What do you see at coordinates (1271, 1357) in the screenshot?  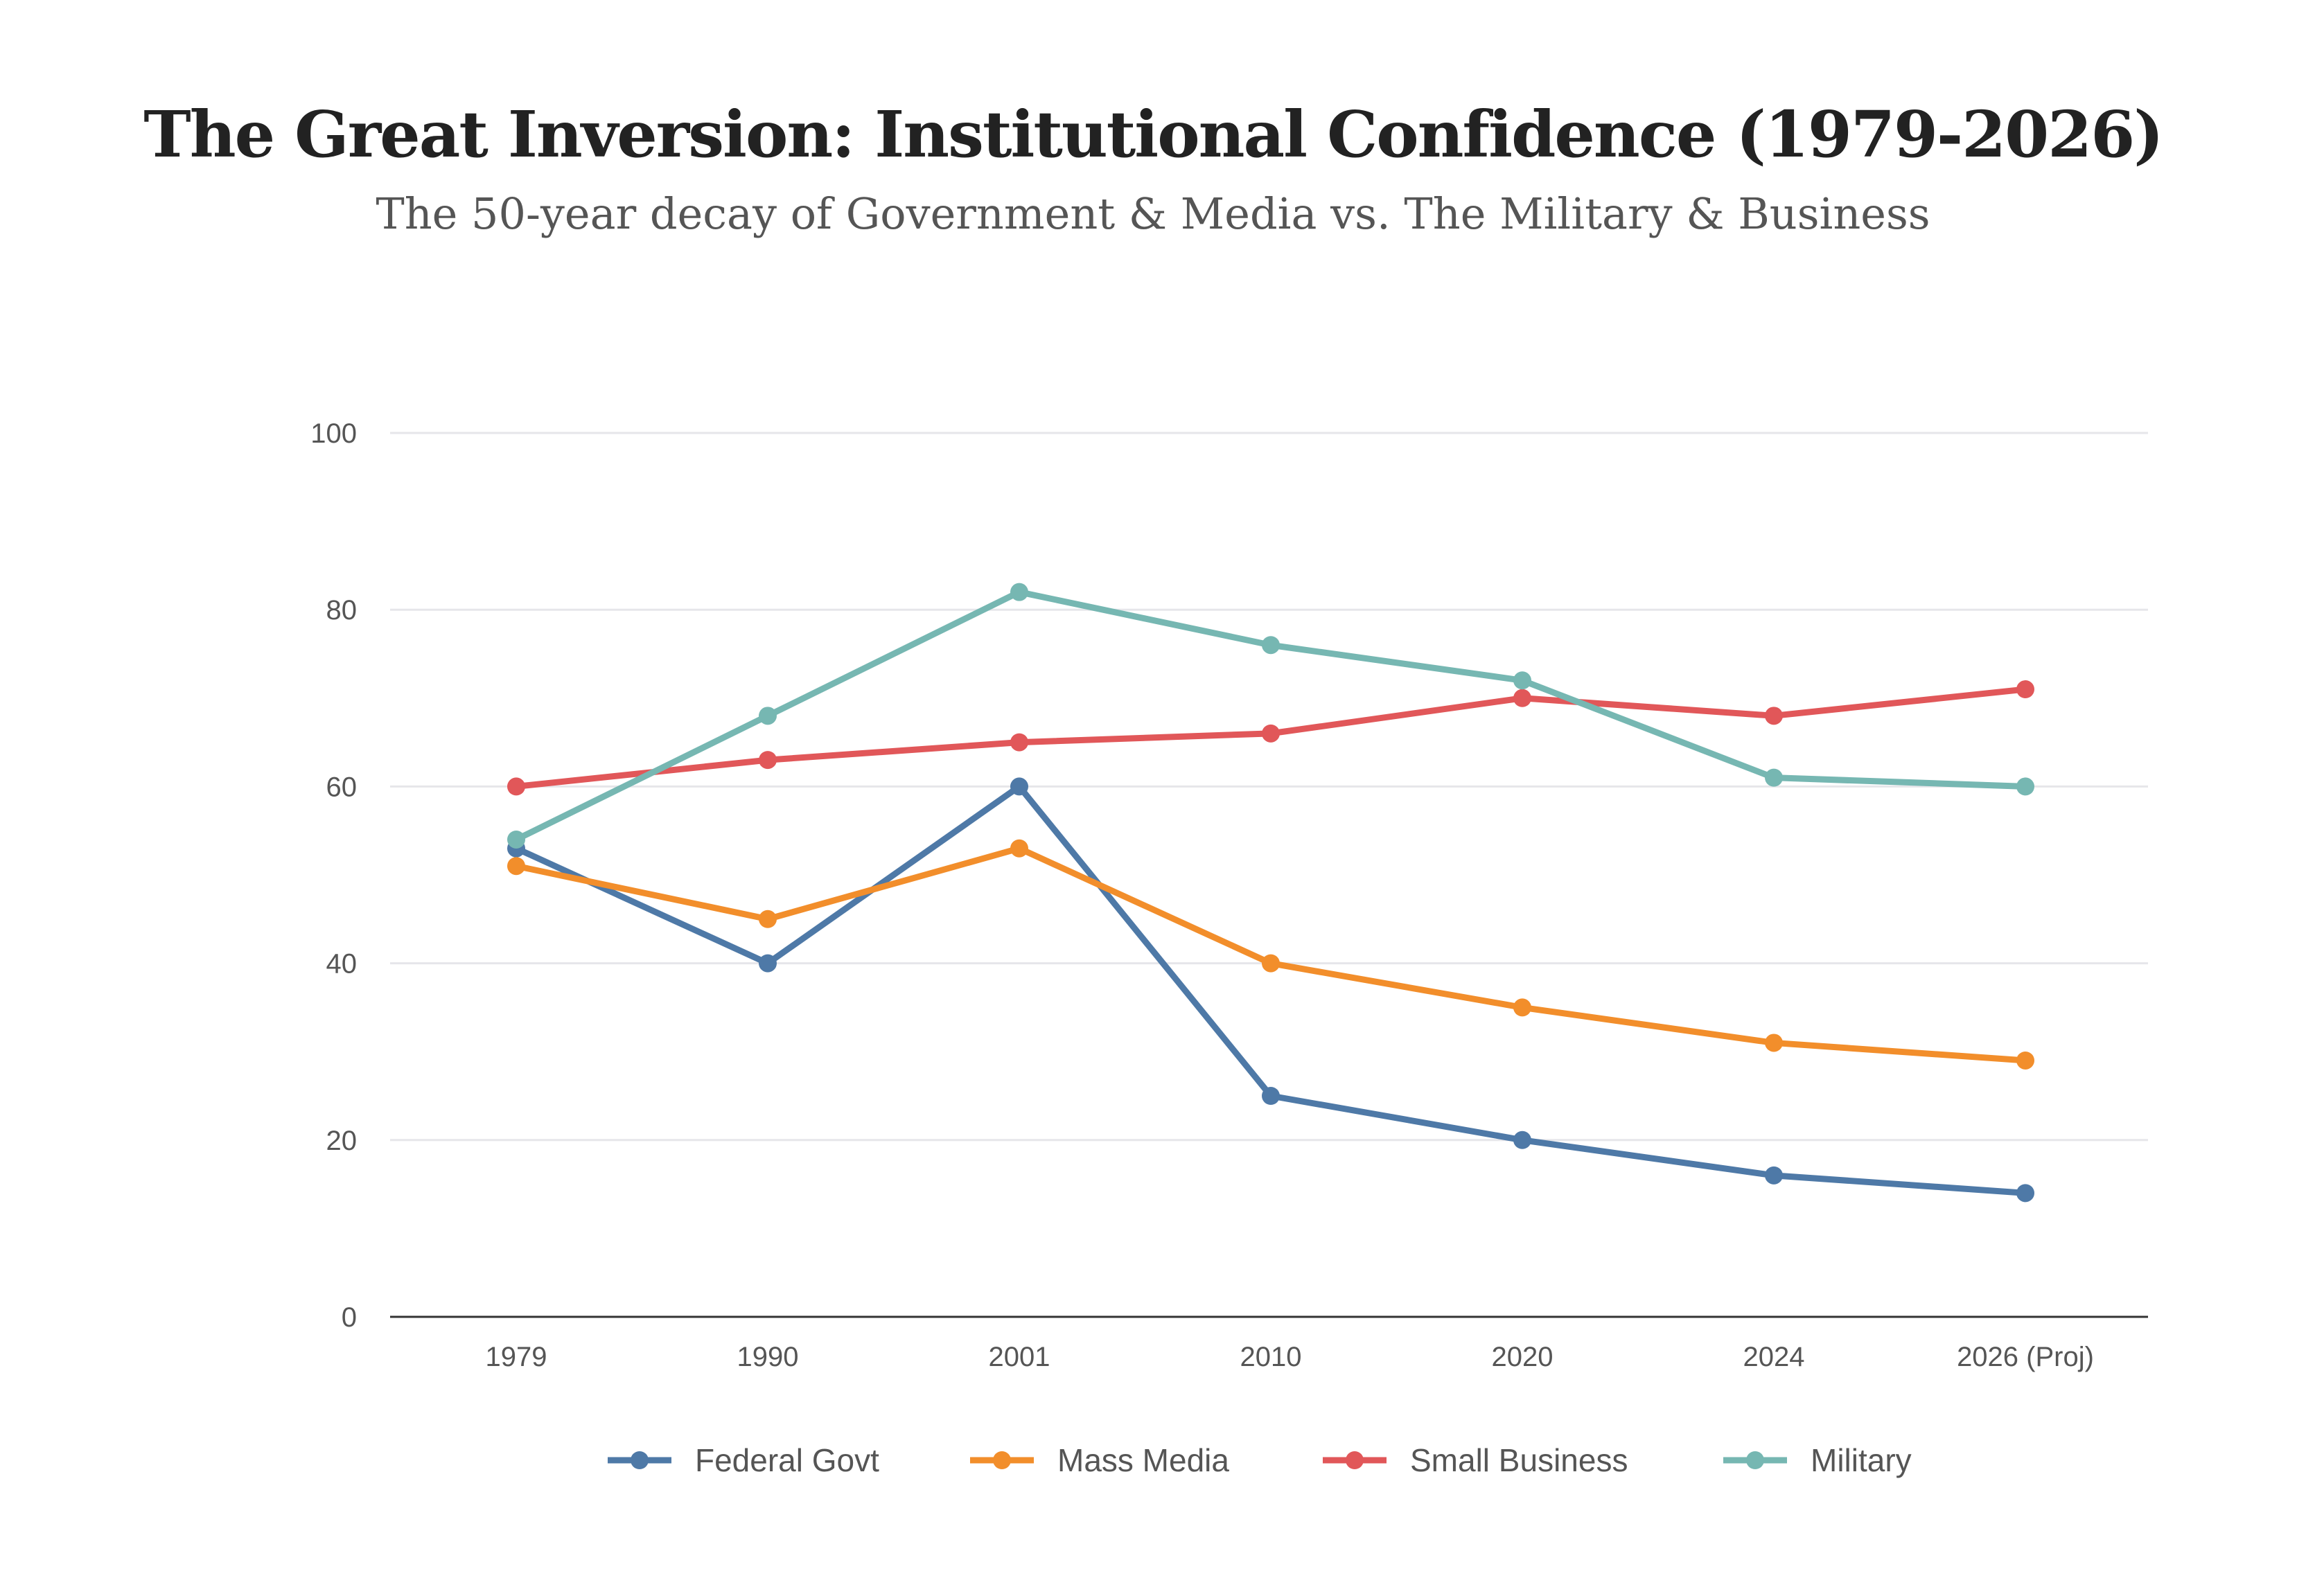 I see `x-tick-label: 2010` at bounding box center [1271, 1357].